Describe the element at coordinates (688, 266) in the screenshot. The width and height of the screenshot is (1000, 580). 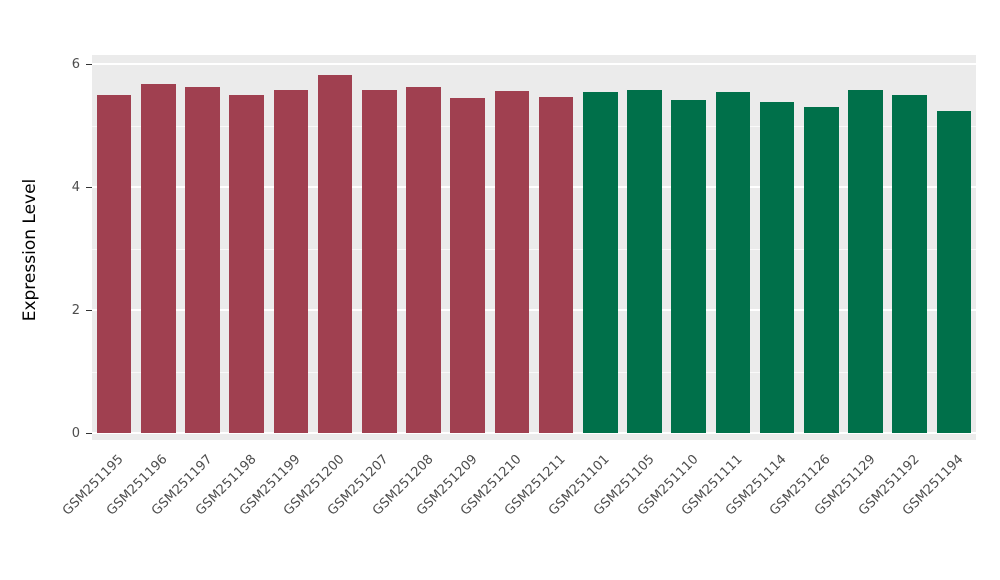
I see `bar-GSM251110` at that location.